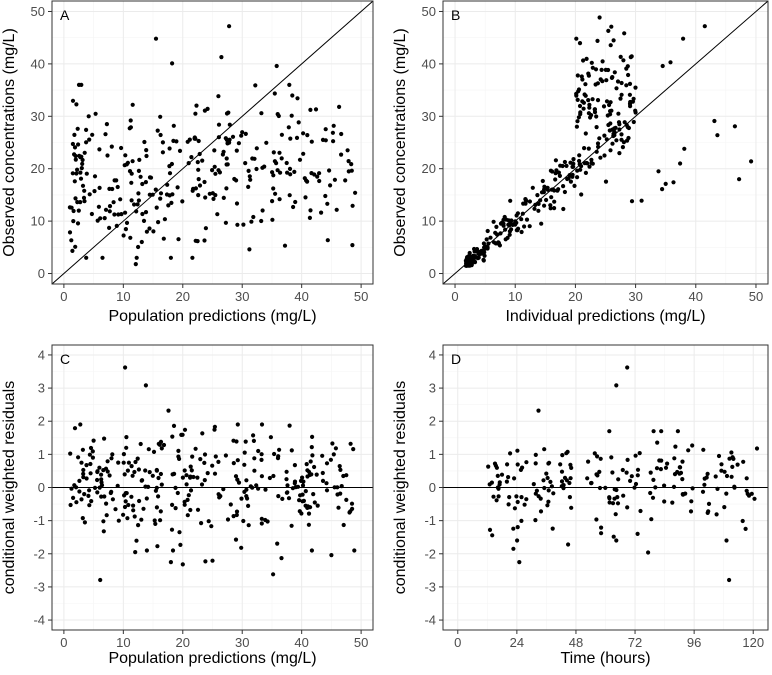 This screenshot has height=675, width=772. What do you see at coordinates (183, 642) in the screenshot?
I see `x-tick-label: 20` at bounding box center [183, 642].